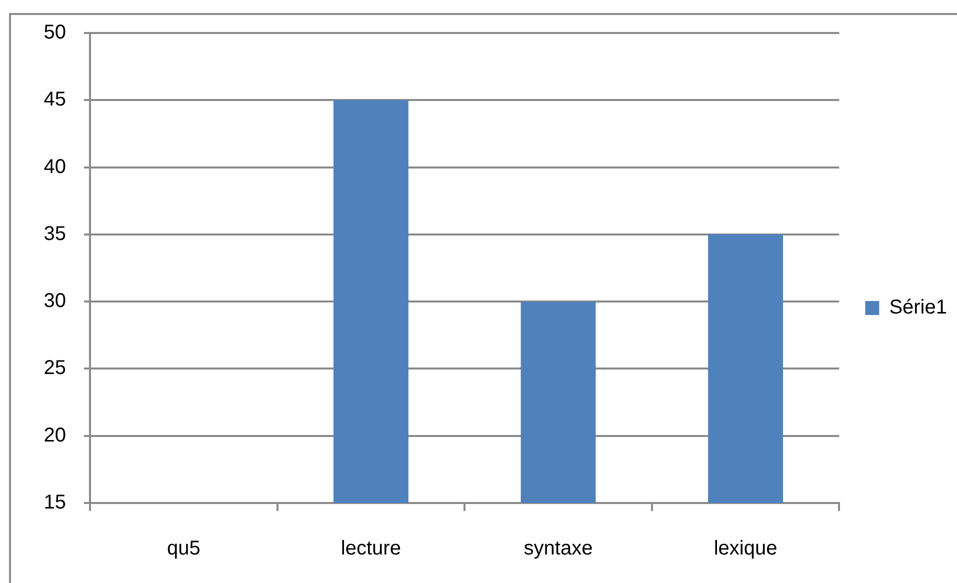 The width and height of the screenshot is (957, 583). I want to click on y-tick-label: 35, so click(55, 233).